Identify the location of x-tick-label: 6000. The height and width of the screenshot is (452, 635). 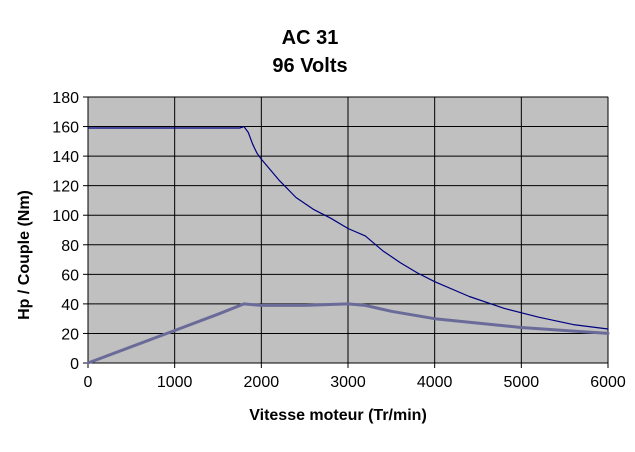
(608, 382).